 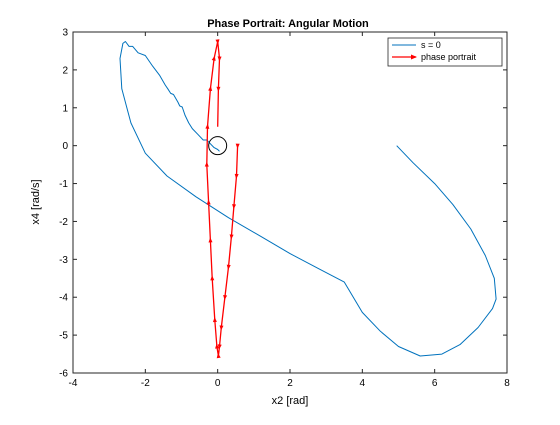 I want to click on y-tick-label: -3, so click(x=63, y=260).